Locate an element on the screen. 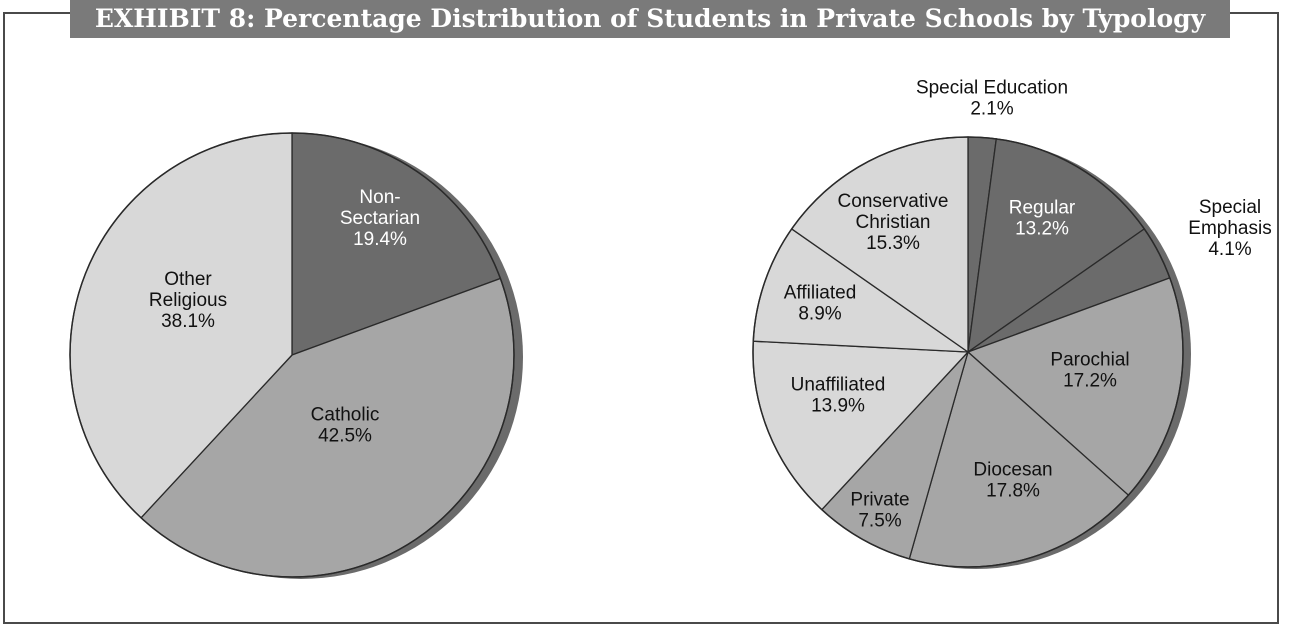 The height and width of the screenshot is (627, 1293). slice-label: Special Emphasis 4.1% is located at coordinates (1229, 228).